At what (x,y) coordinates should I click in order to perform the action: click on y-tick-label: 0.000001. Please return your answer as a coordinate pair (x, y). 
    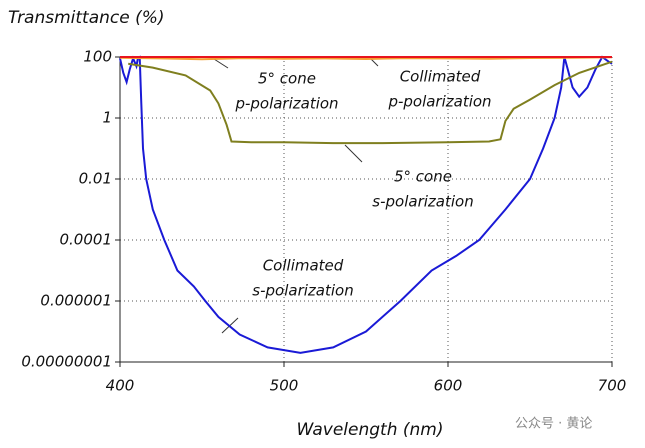
    Looking at the image, I should click on (76, 301).